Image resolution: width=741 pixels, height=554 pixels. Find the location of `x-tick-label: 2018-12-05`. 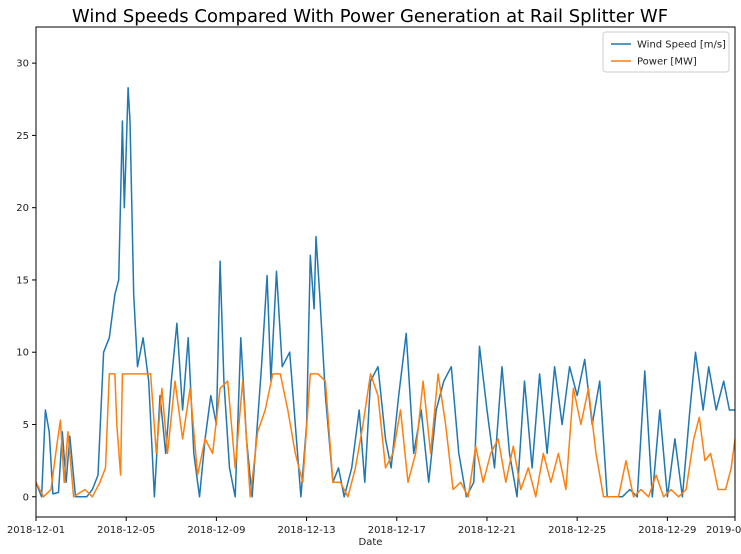

x-tick-label: 2018-12-05 is located at coordinates (126, 530).